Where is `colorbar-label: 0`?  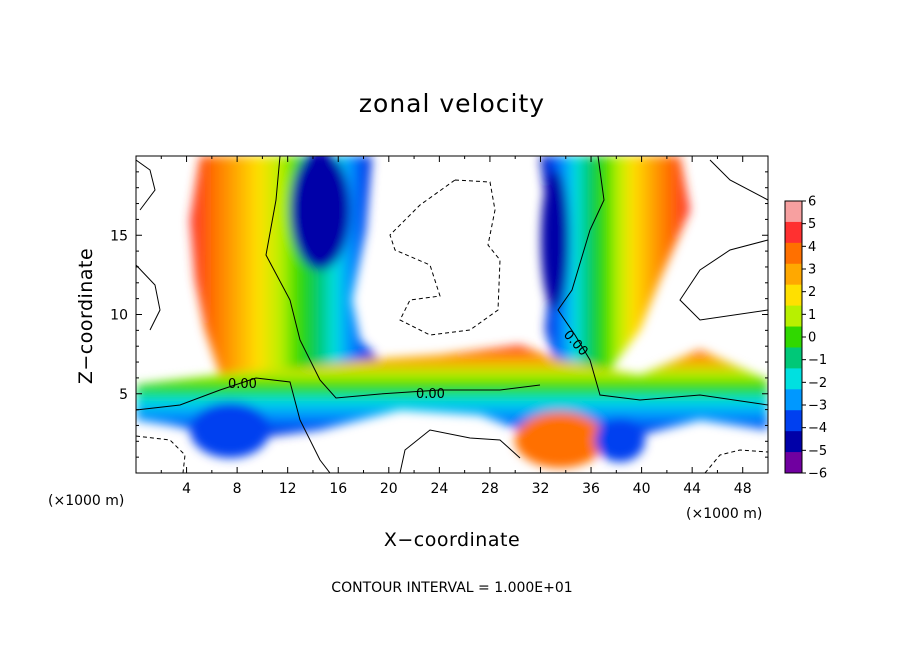
colorbar-label: 0 is located at coordinates (812, 338).